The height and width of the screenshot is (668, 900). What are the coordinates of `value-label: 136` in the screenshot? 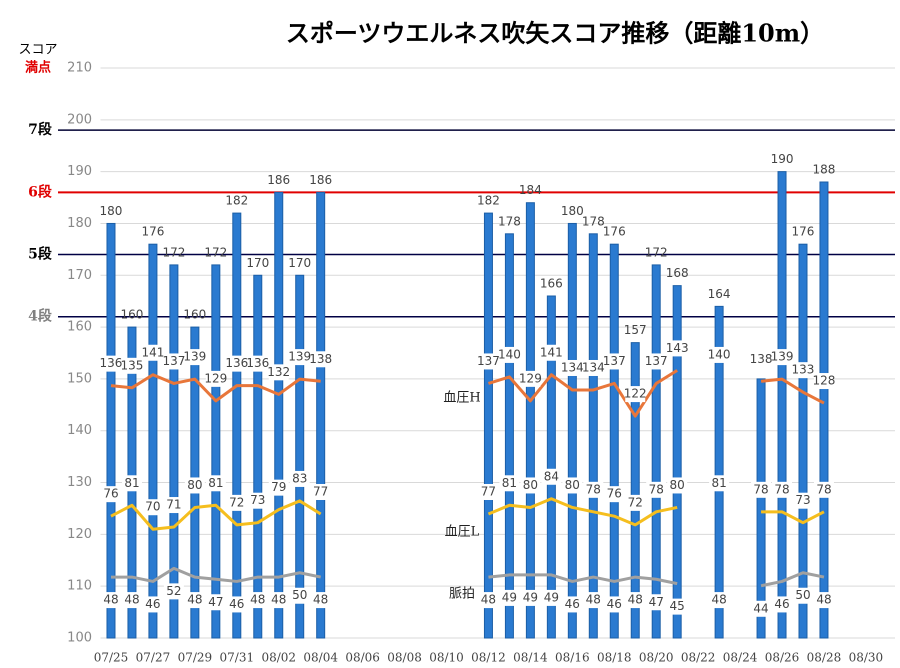 It's located at (257, 363).